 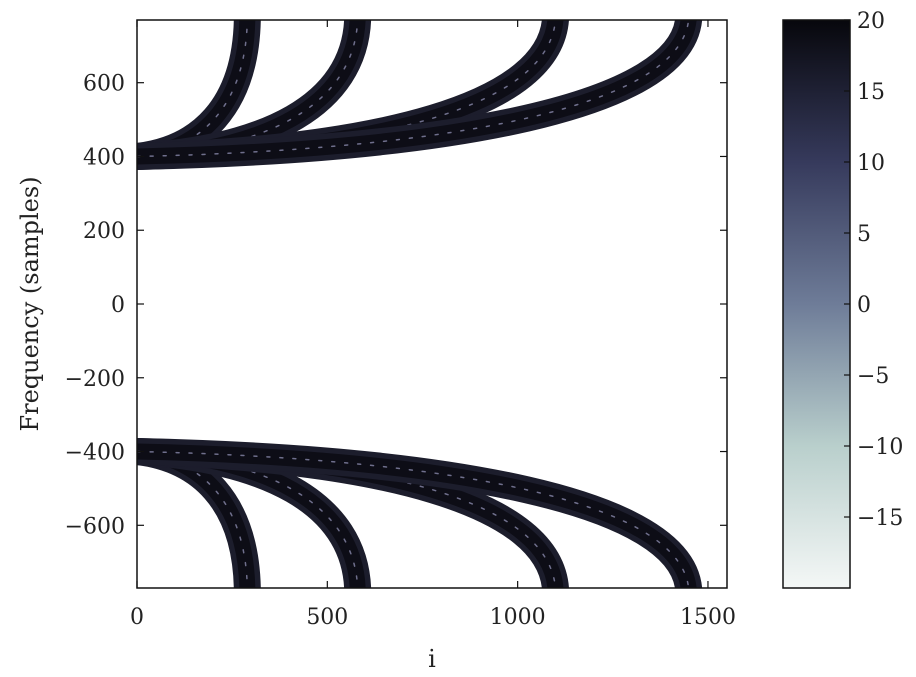 I want to click on y-tick-label: 200, so click(x=104, y=231).